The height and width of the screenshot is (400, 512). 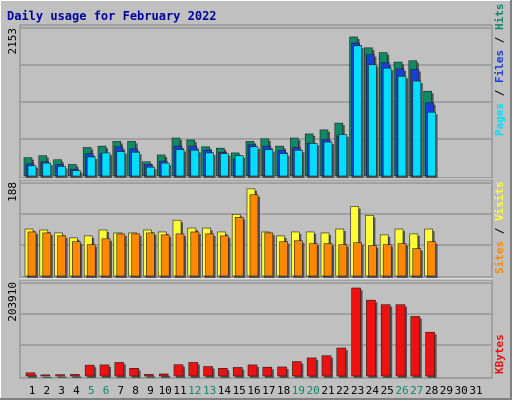 I want to click on legend-item-visits: Visits, so click(x=499, y=201).